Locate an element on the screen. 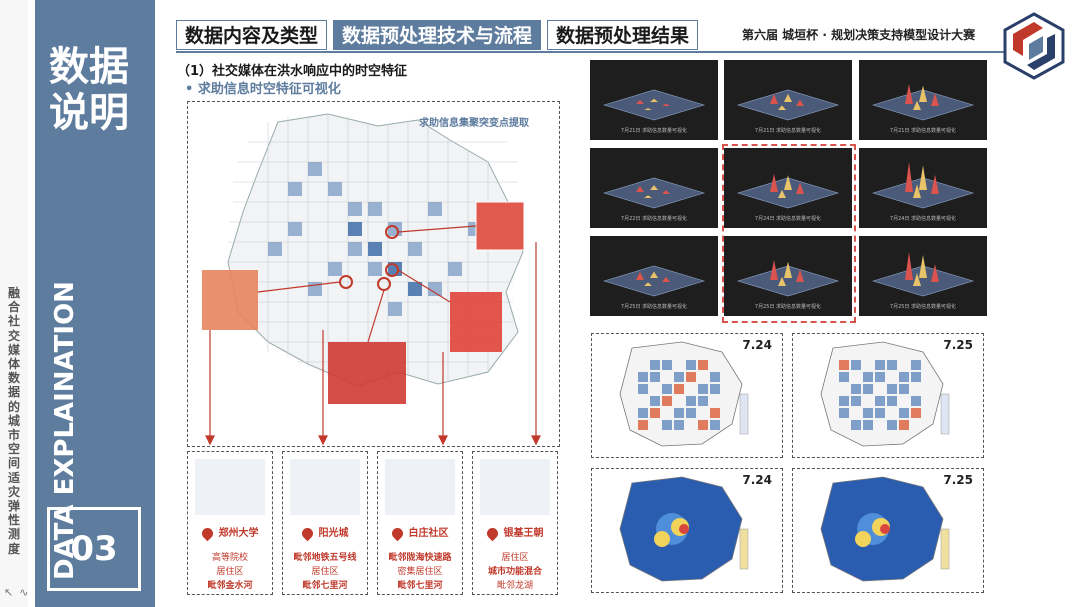 Image resolution: width=1080 pixels, height=607 pixels. map-date: 7.24 is located at coordinates (757, 480).